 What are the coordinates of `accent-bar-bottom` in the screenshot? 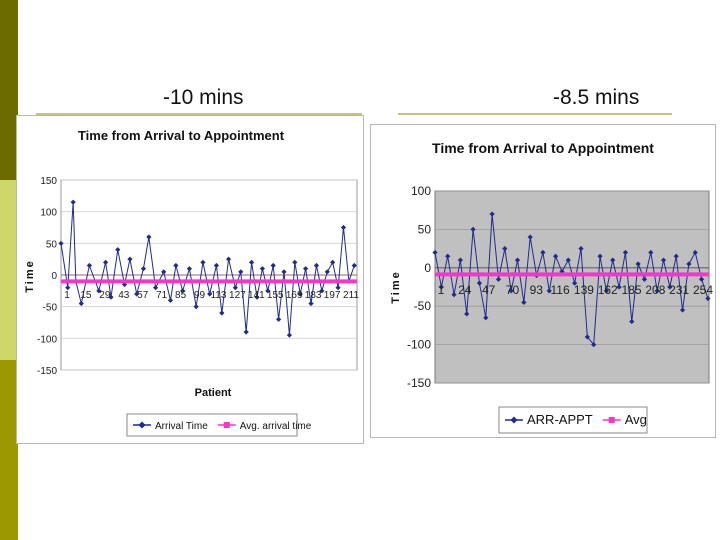 It's located at (9, 450).